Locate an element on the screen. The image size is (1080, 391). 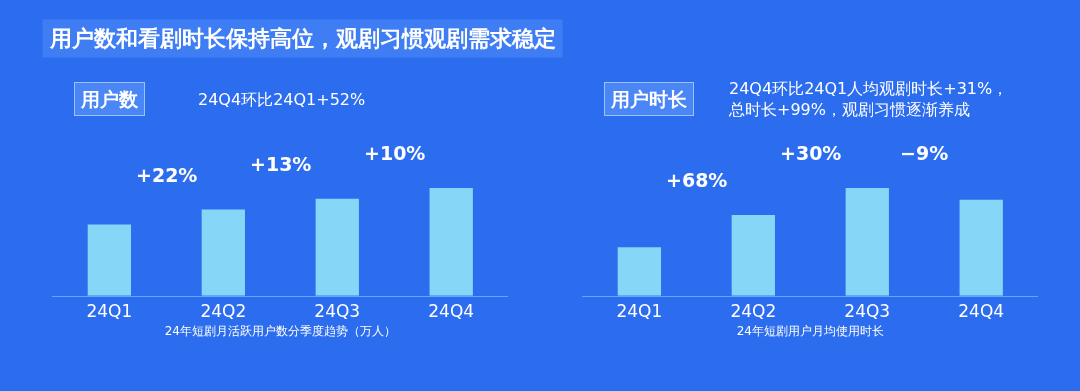
text: +22% is located at coordinates (167, 175).